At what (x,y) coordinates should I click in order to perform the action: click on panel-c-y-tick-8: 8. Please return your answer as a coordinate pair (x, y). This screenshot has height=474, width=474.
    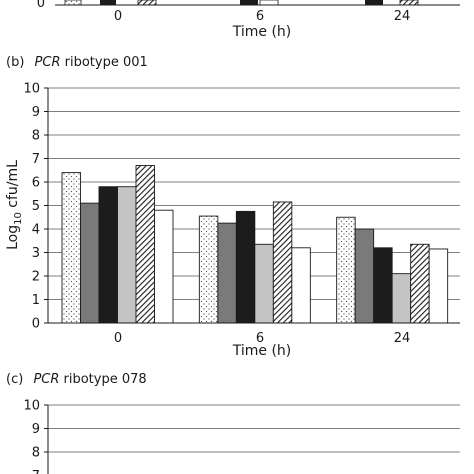
    Looking at the image, I should click on (36, 453).